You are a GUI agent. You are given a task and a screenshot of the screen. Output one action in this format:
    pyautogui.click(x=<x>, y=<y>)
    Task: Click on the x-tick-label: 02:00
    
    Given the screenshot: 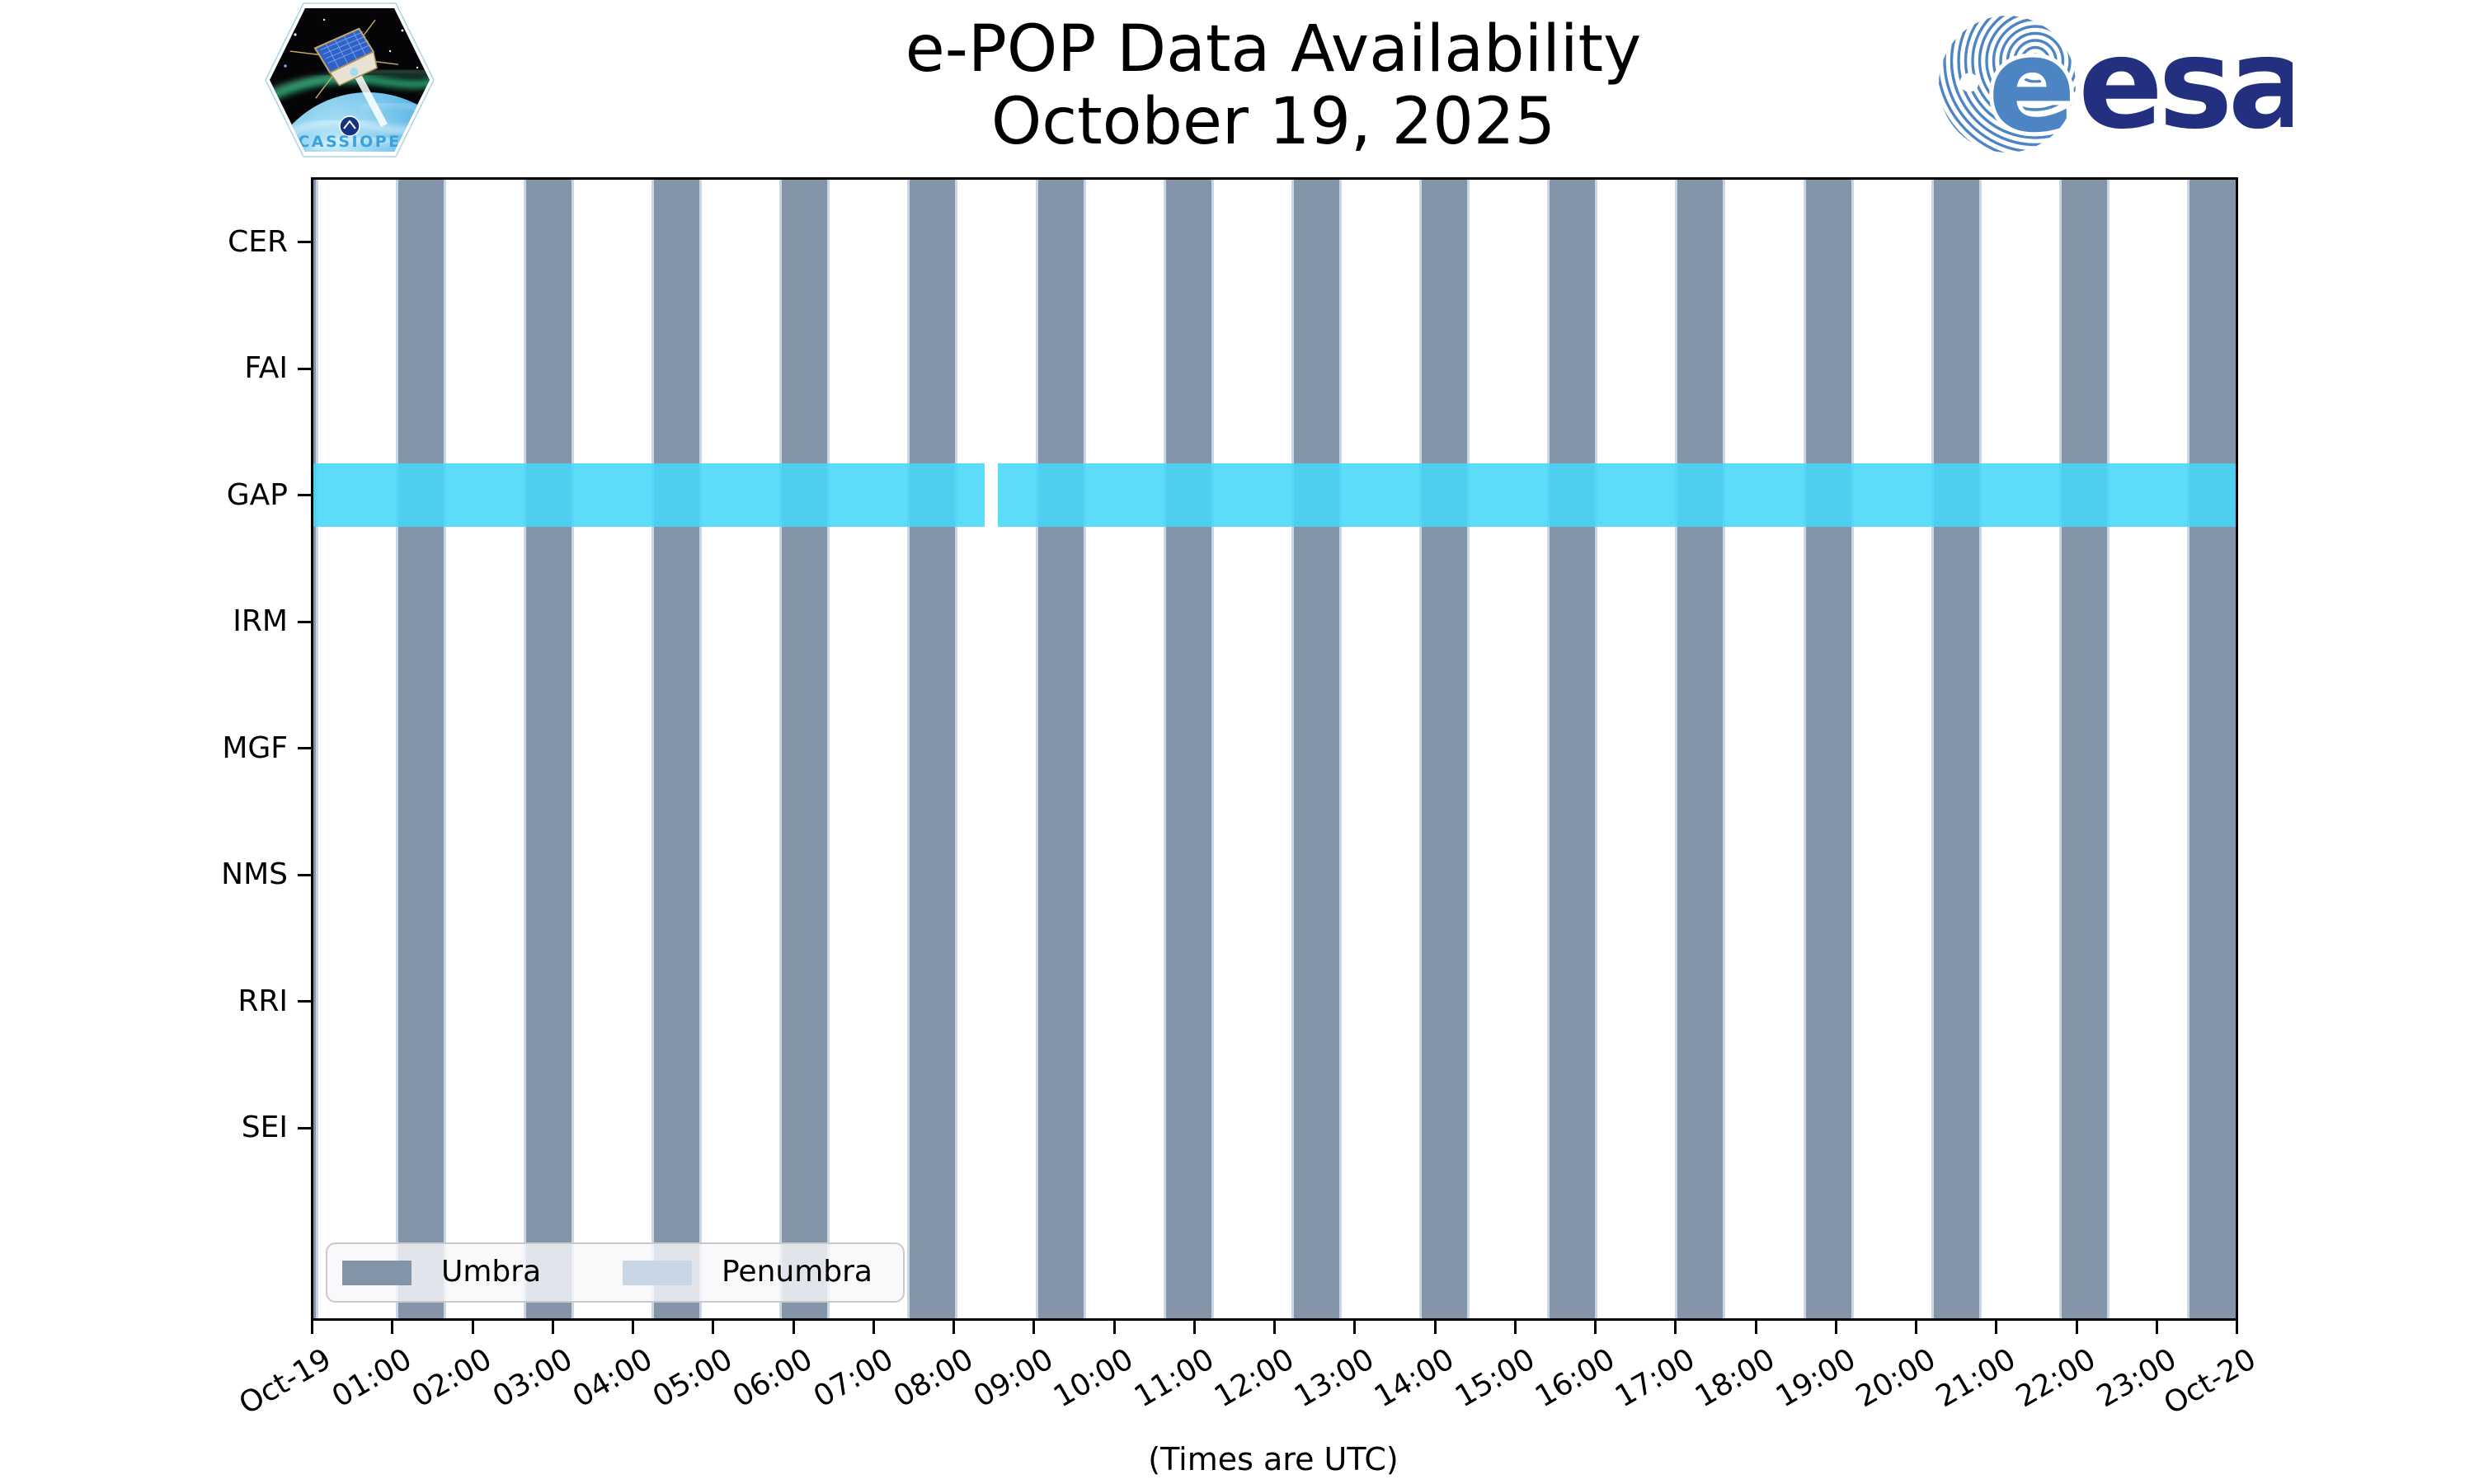 What is the action you would take?
    pyautogui.click(x=452, y=1378)
    